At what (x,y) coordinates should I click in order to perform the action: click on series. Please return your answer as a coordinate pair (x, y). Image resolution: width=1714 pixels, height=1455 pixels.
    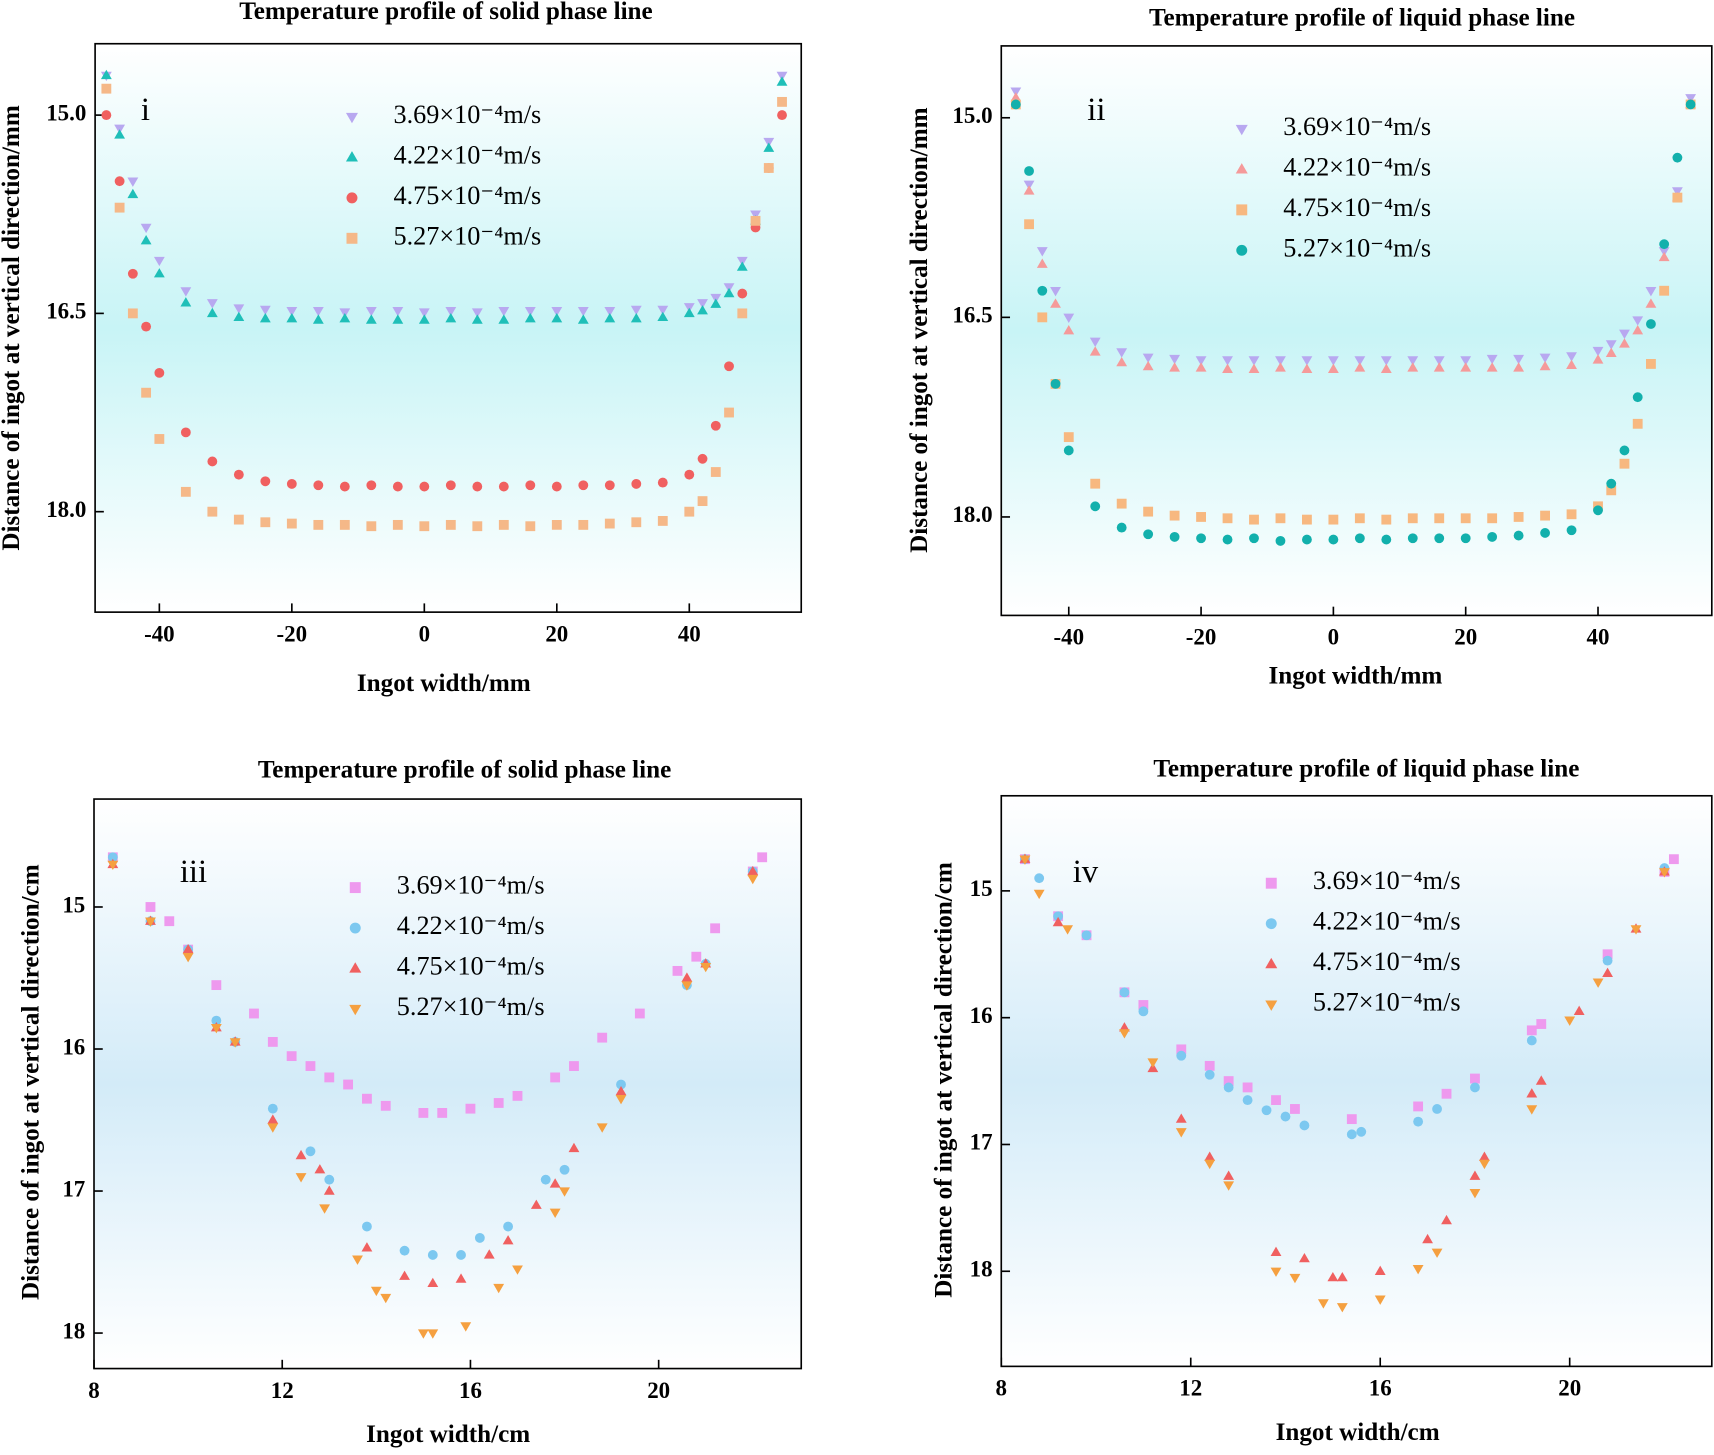
    Looking at the image, I should click on (444, 307).